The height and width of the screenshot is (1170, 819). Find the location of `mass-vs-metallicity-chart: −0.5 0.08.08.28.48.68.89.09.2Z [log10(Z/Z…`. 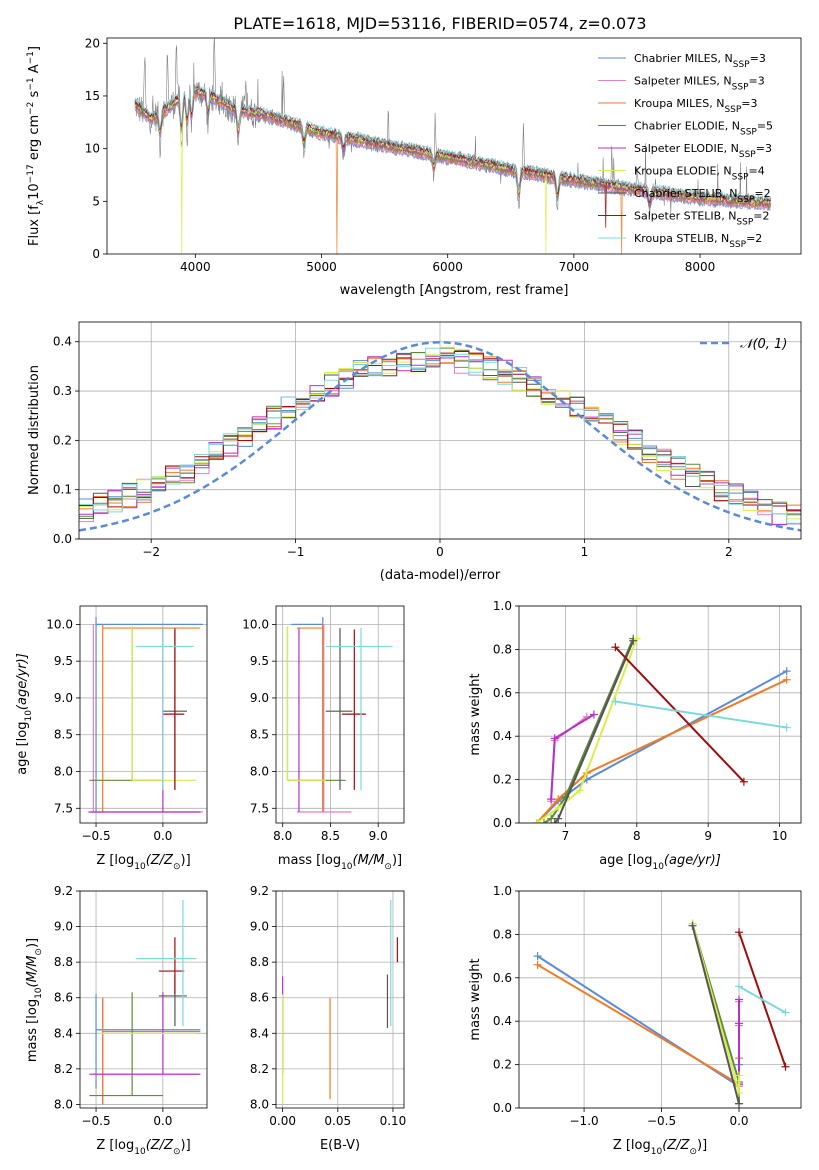

mass-vs-metallicity-chart: −0.5 0.08.08.28.48.68.89.09.2Z [log10(Z/Z… is located at coordinates (116, 1020).